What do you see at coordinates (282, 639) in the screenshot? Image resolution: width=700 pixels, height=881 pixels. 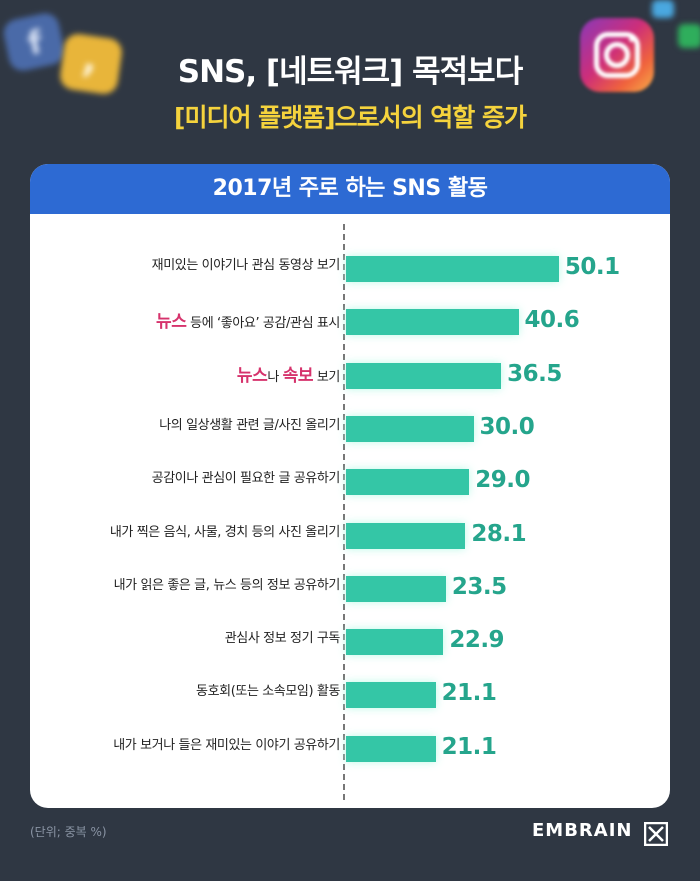 I see `label-text: 관심사 정보 정기 구독` at bounding box center [282, 639].